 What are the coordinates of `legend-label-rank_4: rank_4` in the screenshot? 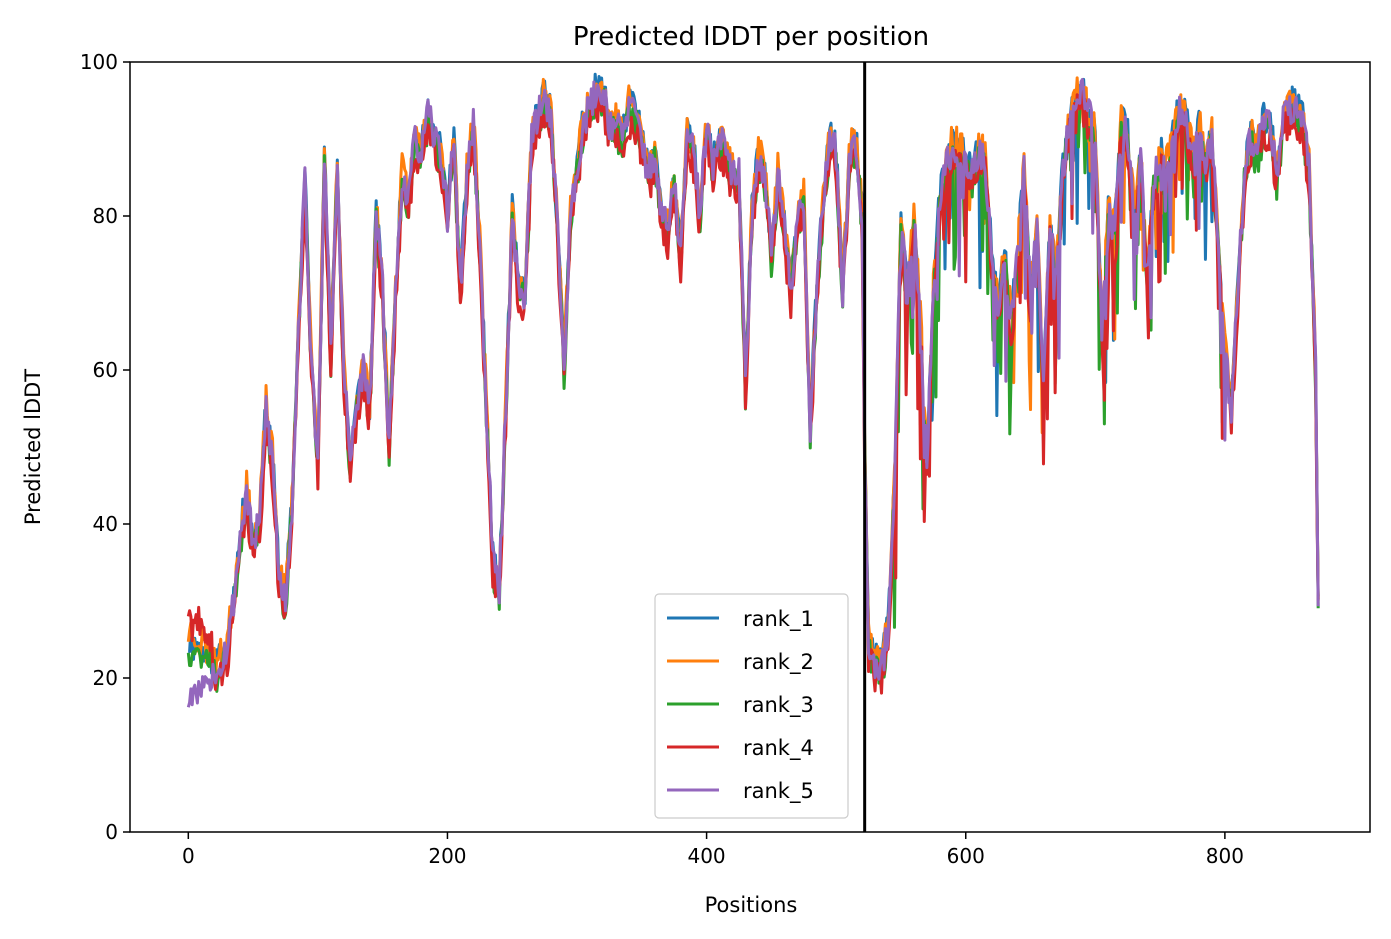 It's located at (778, 748).